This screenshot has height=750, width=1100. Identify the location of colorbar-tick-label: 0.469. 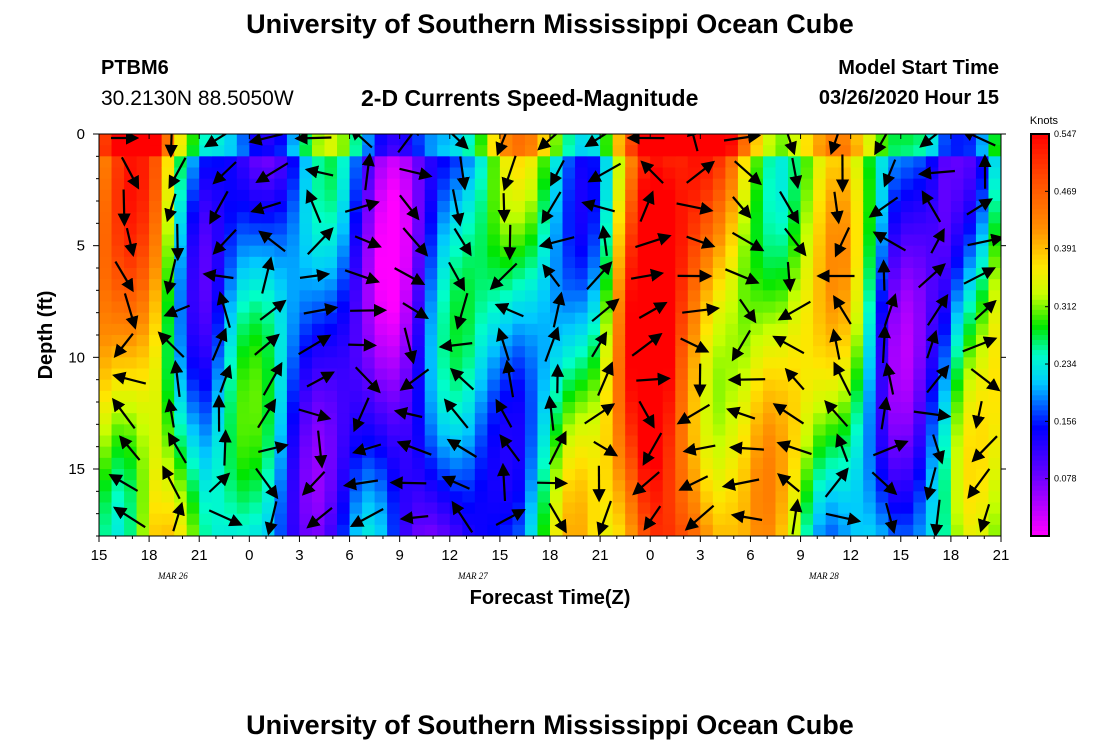
(1065, 191).